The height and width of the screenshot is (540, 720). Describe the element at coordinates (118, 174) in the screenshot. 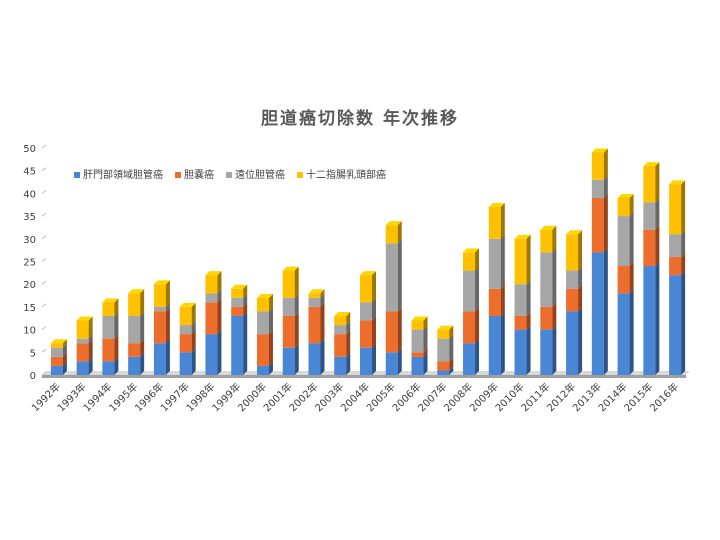

I see `legend-item: 肝門部領域胆管癌` at that location.